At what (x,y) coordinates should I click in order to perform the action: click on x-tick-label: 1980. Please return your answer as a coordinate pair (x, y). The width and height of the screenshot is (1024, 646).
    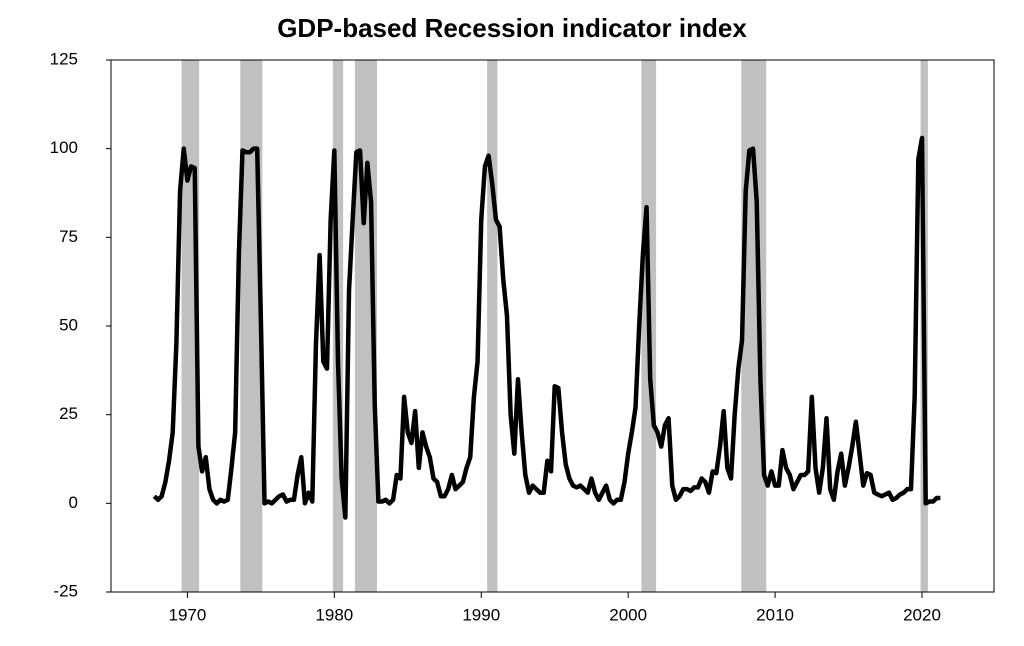
    Looking at the image, I should click on (334, 614).